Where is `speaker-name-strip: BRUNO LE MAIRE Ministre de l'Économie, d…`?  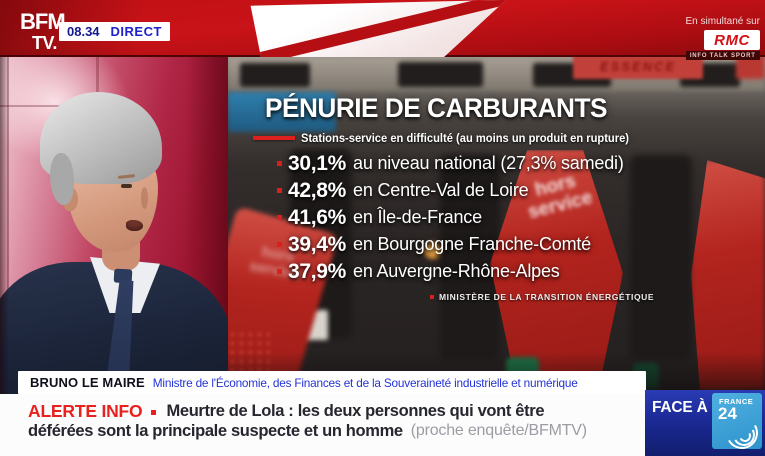 speaker-name-strip: BRUNO LE MAIRE Ministre de l'Économie, d… is located at coordinates (332, 382).